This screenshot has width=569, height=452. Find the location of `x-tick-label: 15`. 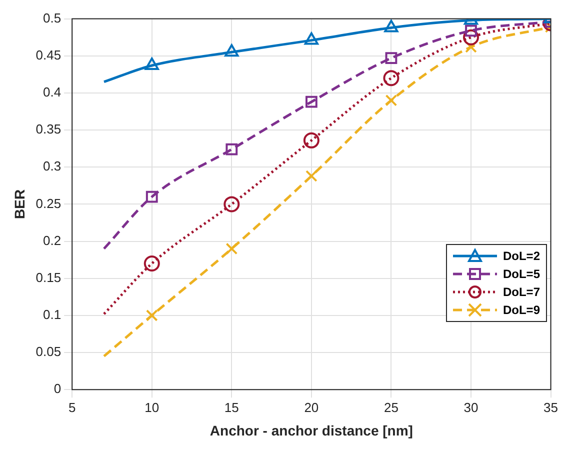

x-tick-label: 15 is located at coordinates (231, 407).